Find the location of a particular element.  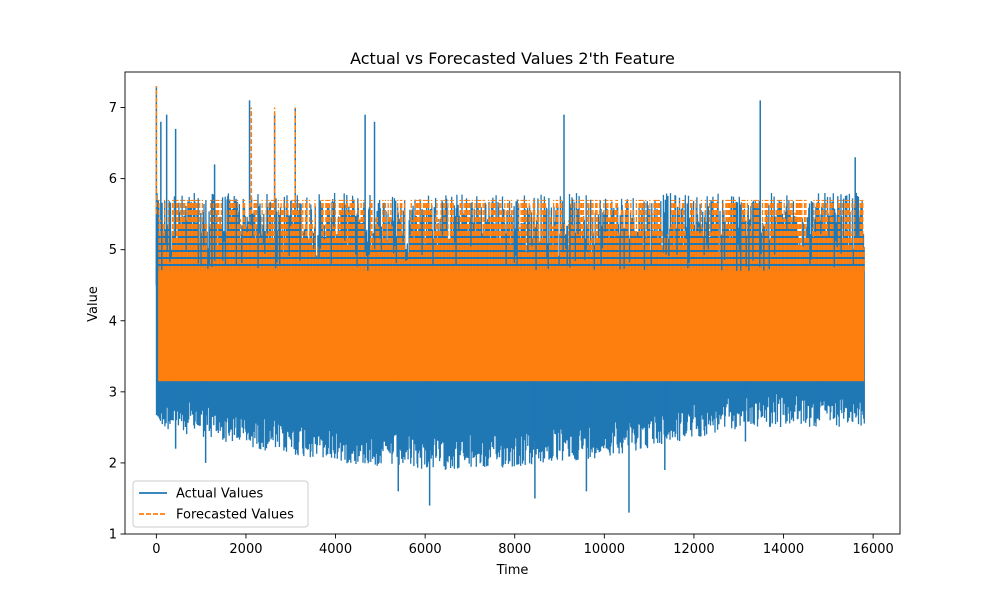

chart-title: Actual vs Forecasted Values 2'th Feature is located at coordinates (512, 58).